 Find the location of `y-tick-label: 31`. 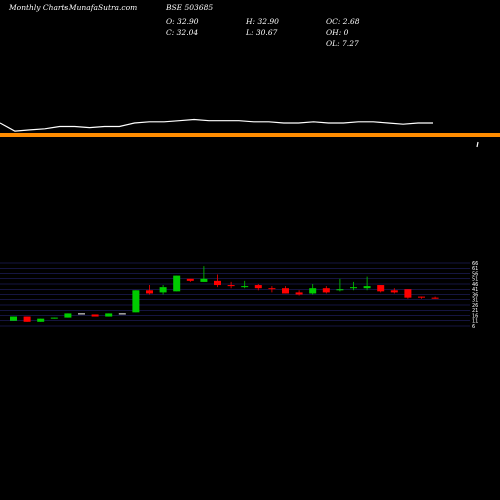

y-tick-label: 31 is located at coordinates (475, 301).